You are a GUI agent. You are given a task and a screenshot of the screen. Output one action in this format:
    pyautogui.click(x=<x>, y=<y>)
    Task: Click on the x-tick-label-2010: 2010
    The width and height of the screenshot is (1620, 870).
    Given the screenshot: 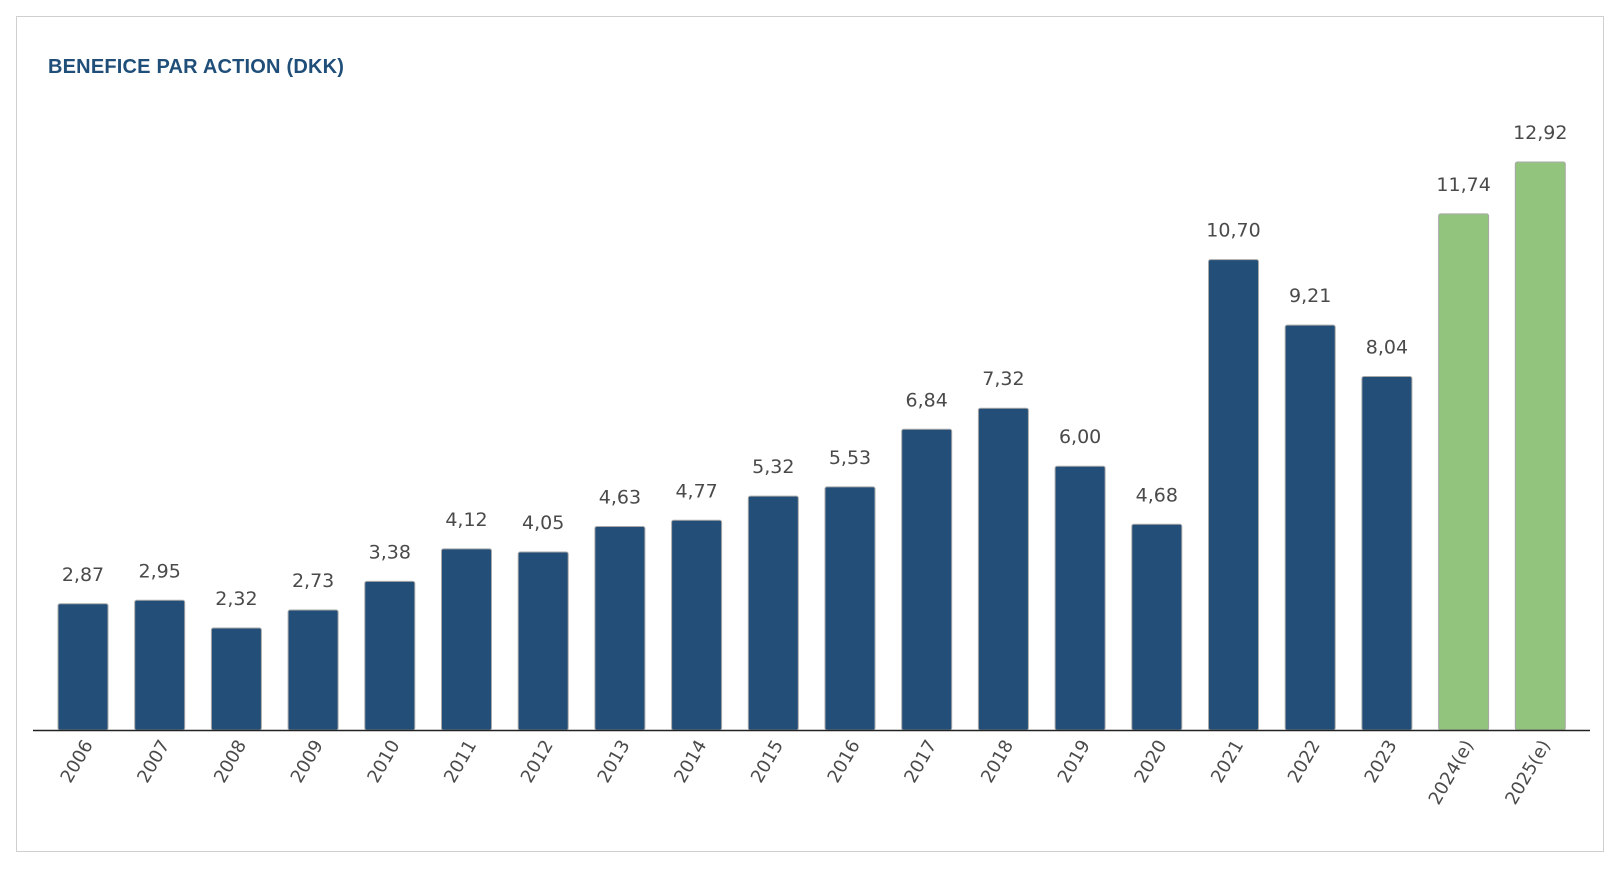 What is the action you would take?
    pyautogui.click(x=383, y=762)
    